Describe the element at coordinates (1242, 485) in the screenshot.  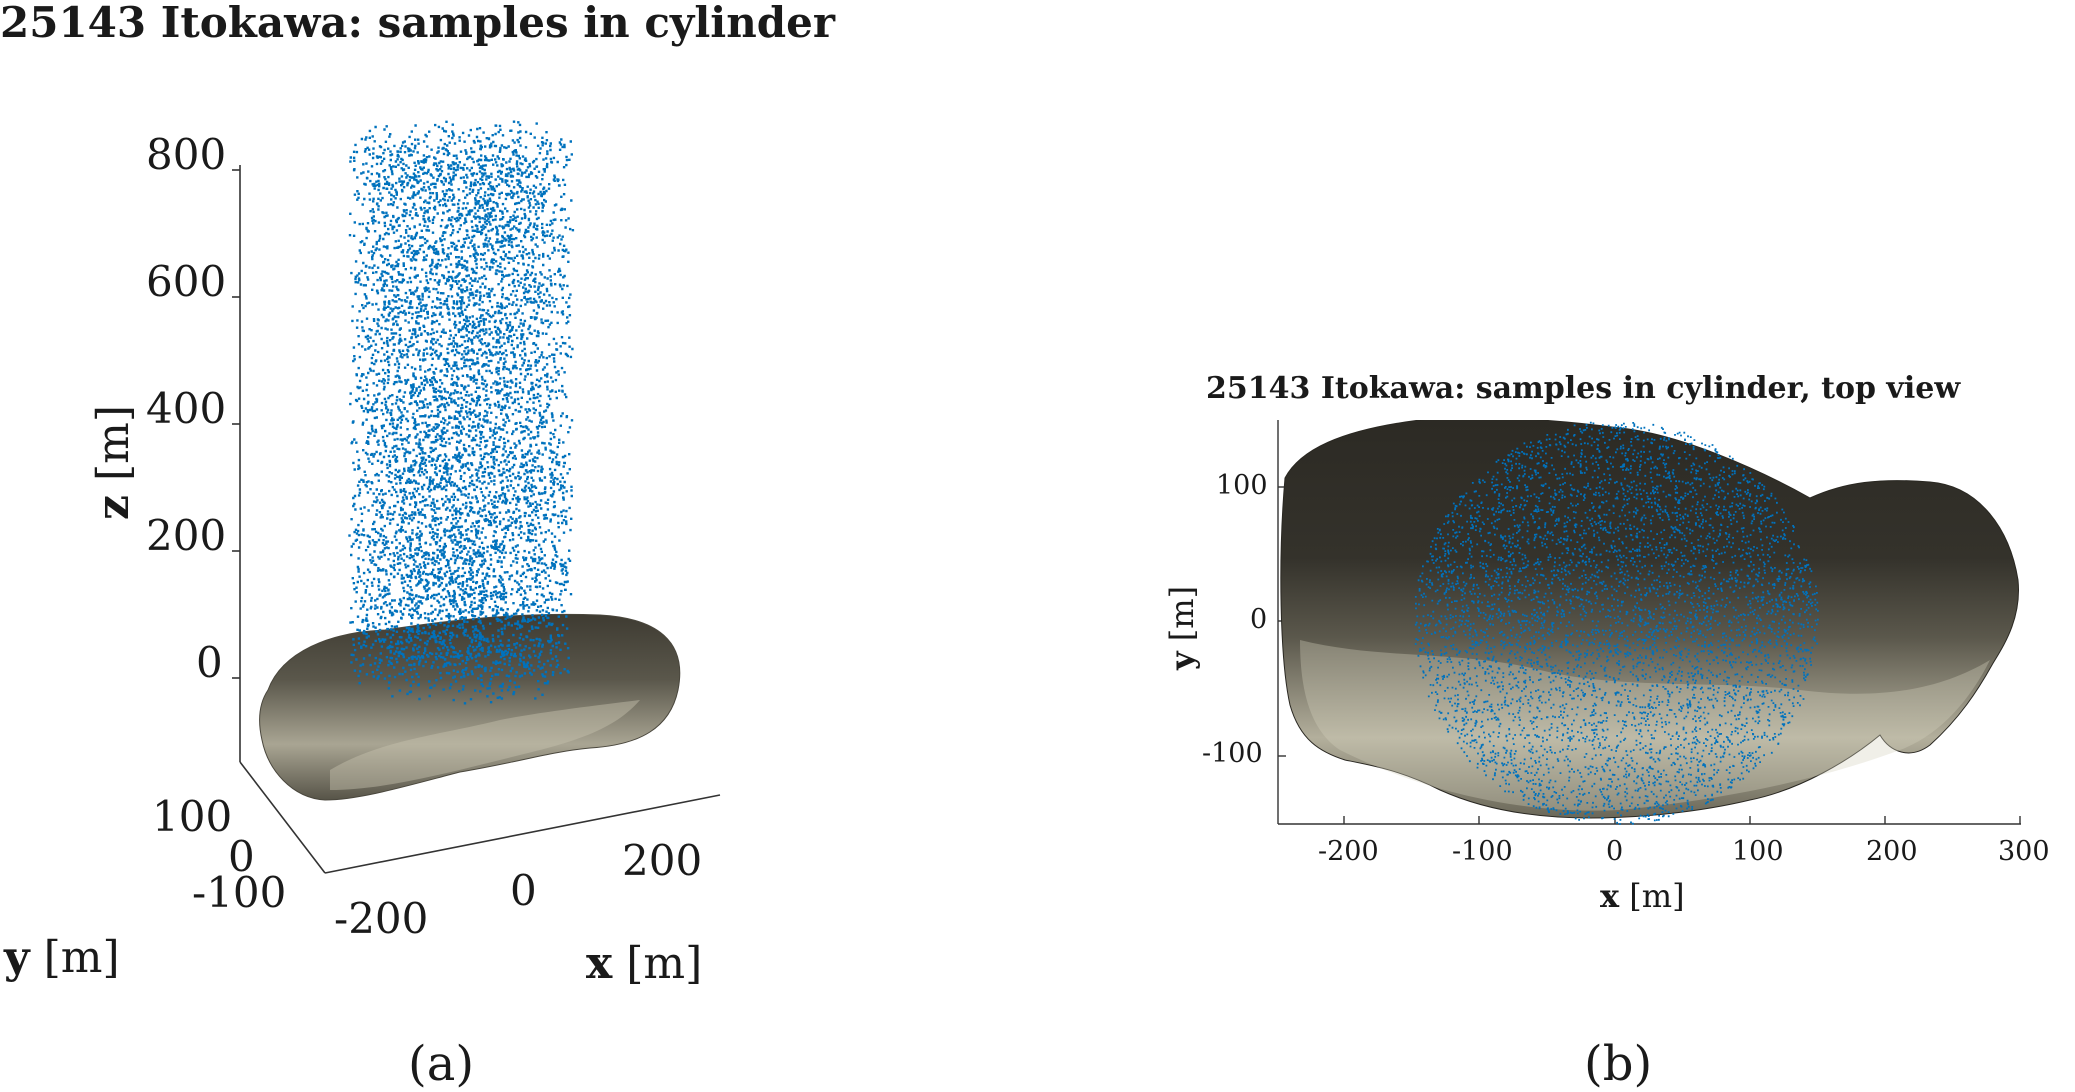
I see `y-tick-label-b: 100` at that location.